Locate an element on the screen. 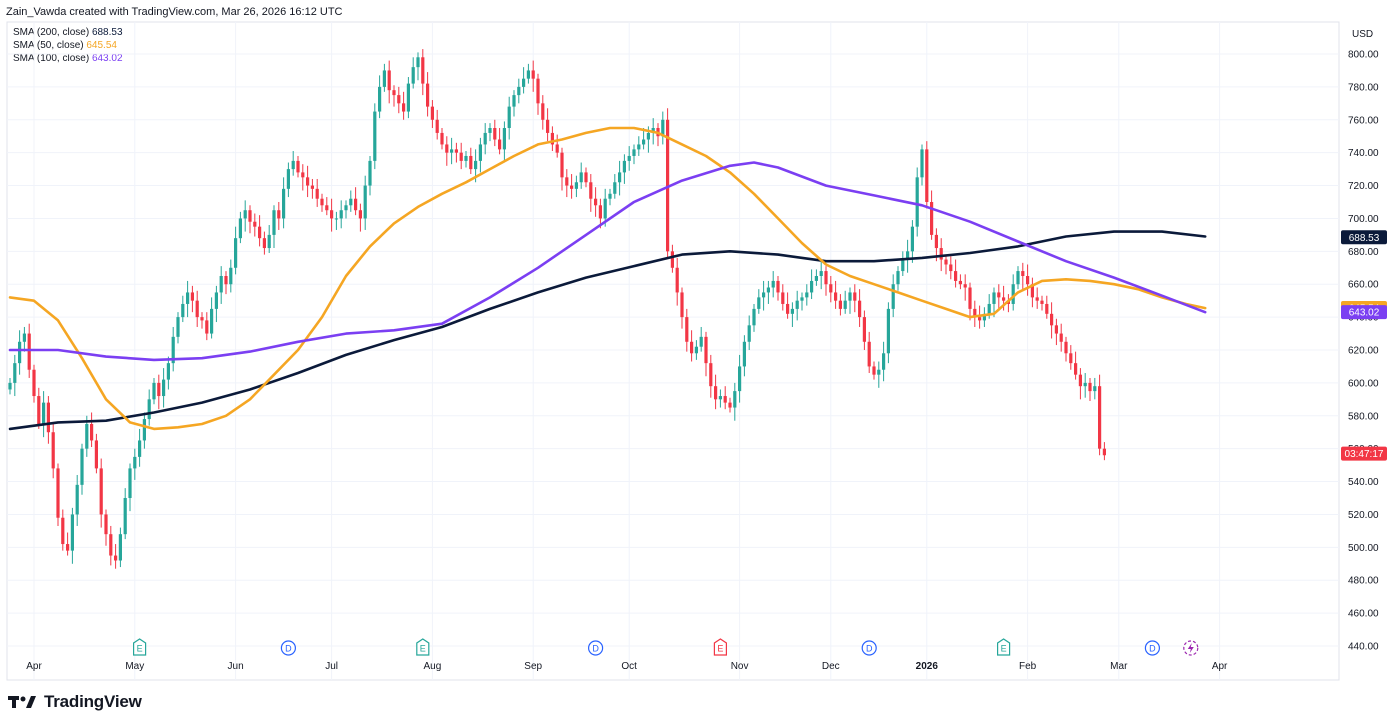  x-tick-label: Nov is located at coordinates (740, 666).